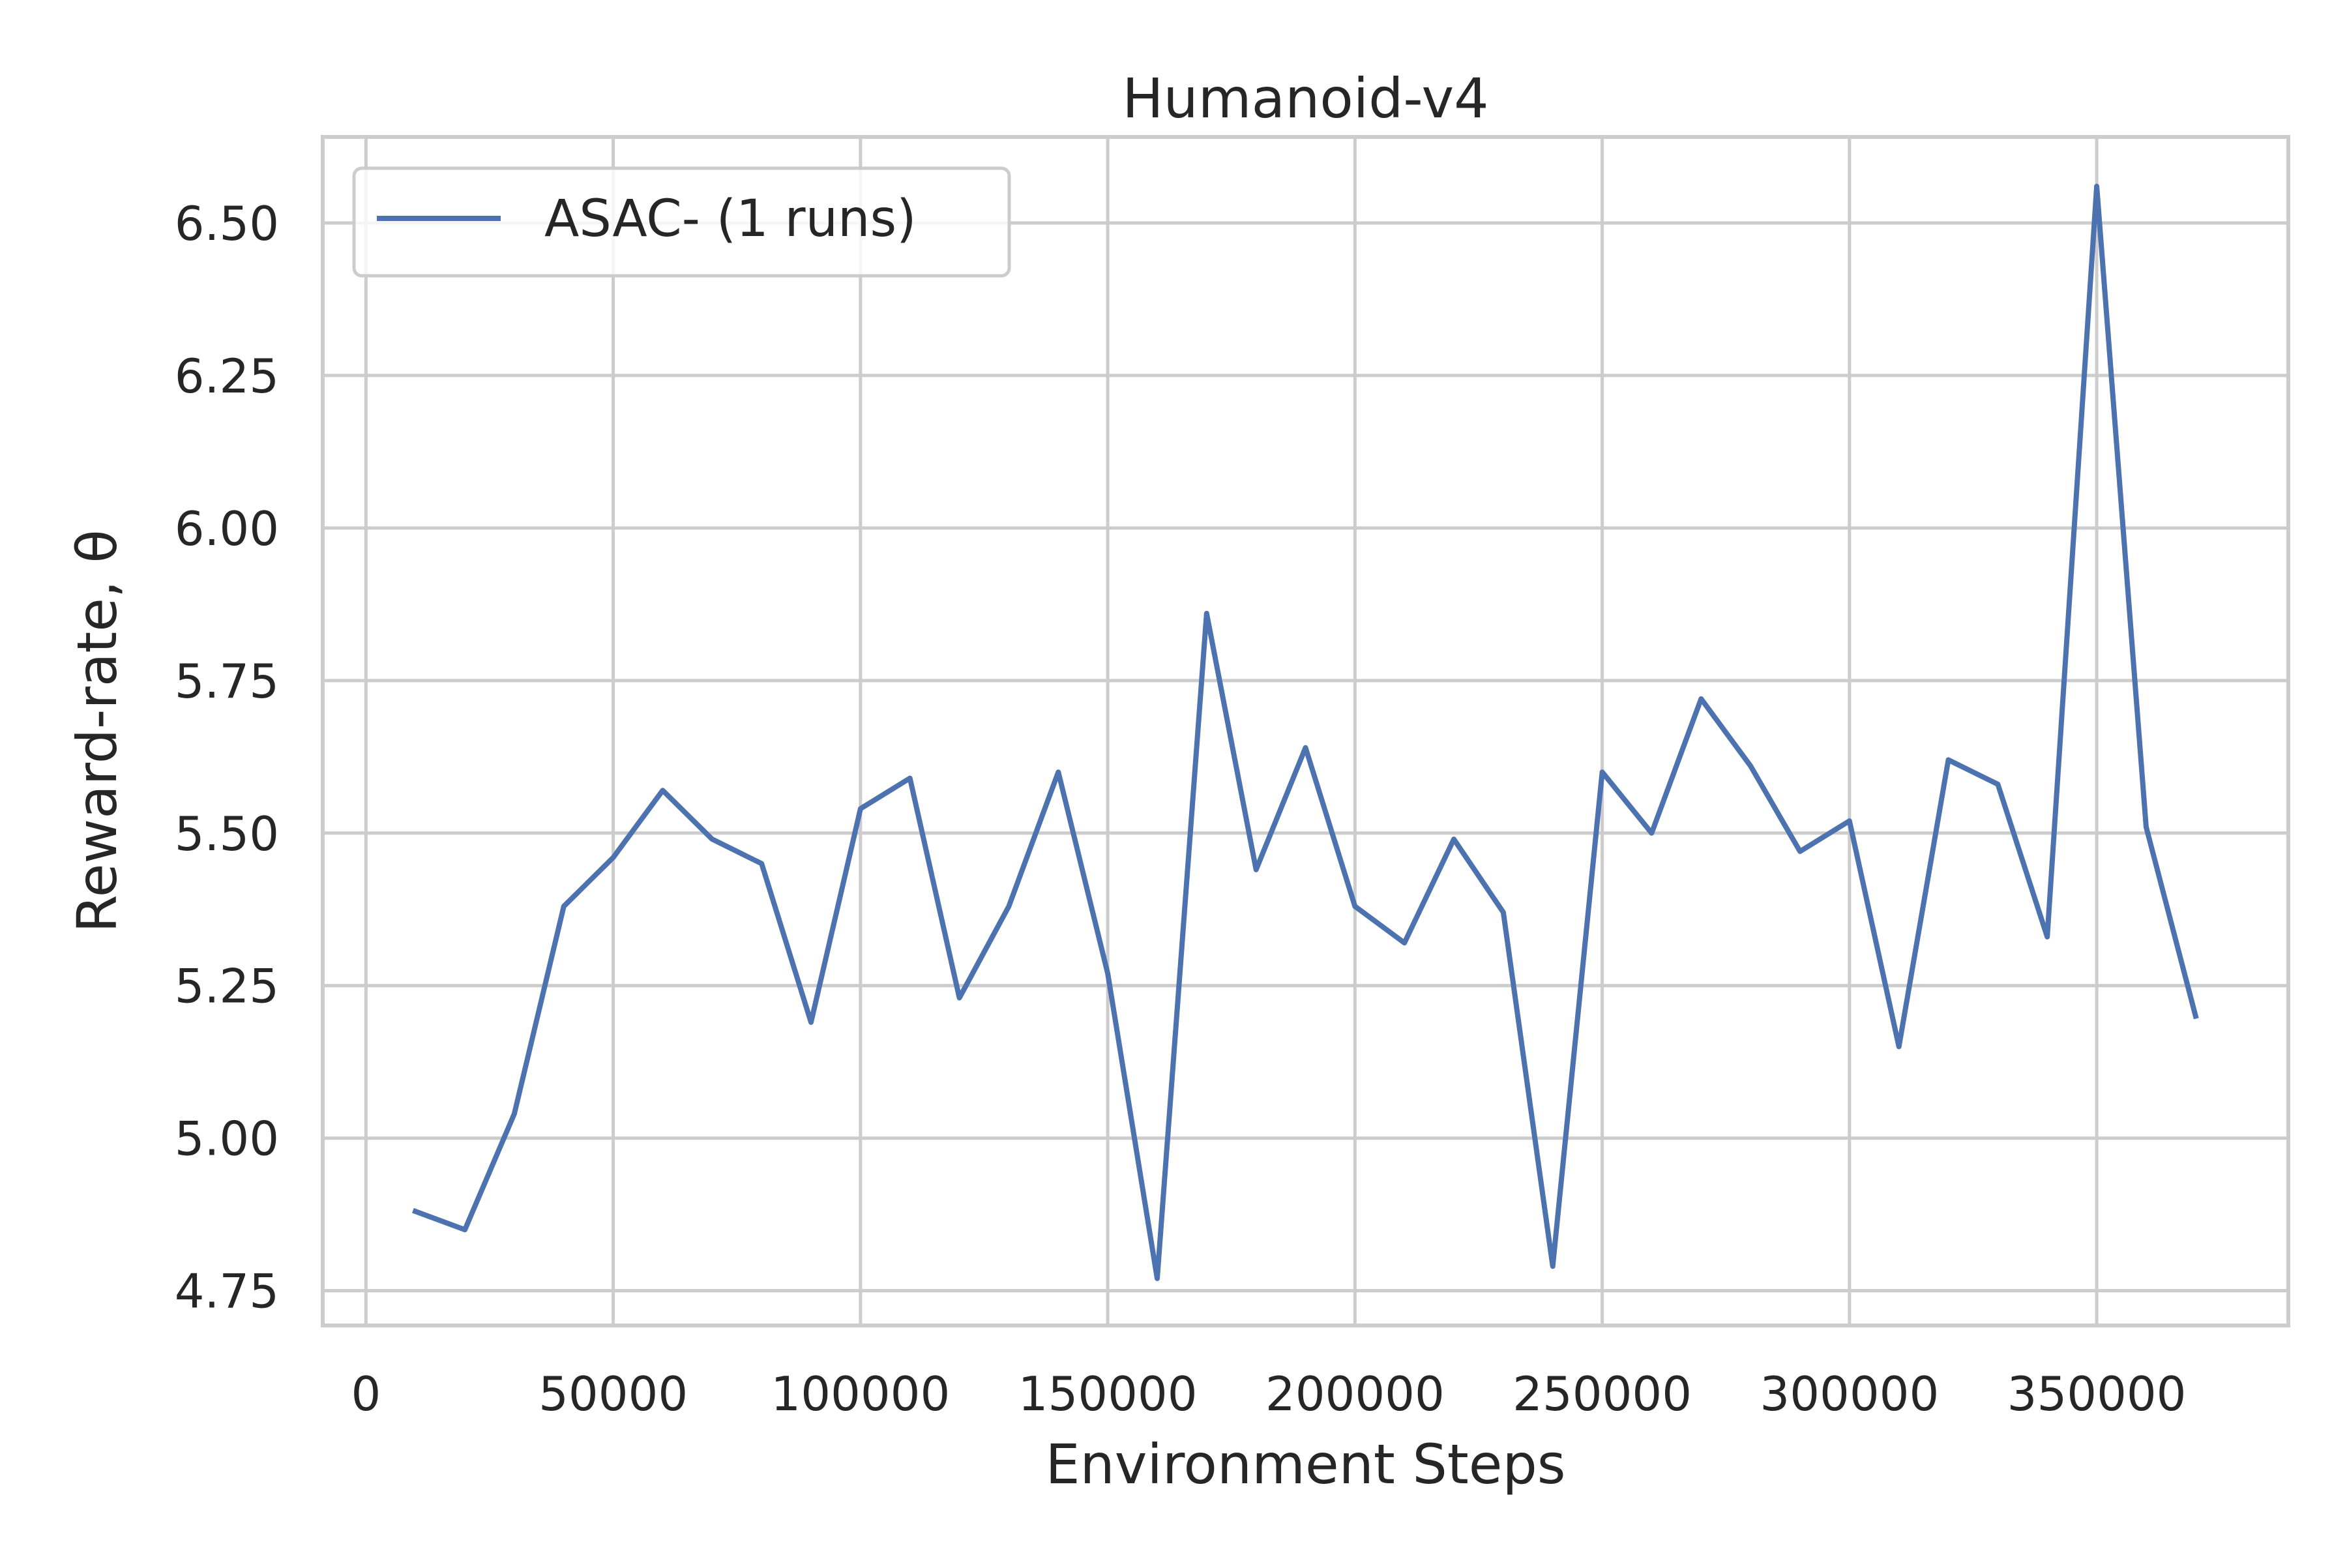 Image resolution: width=2347 pixels, height=1568 pixels. Describe the element at coordinates (227, 987) in the screenshot. I see `y-tick-label: 5.25` at that location.